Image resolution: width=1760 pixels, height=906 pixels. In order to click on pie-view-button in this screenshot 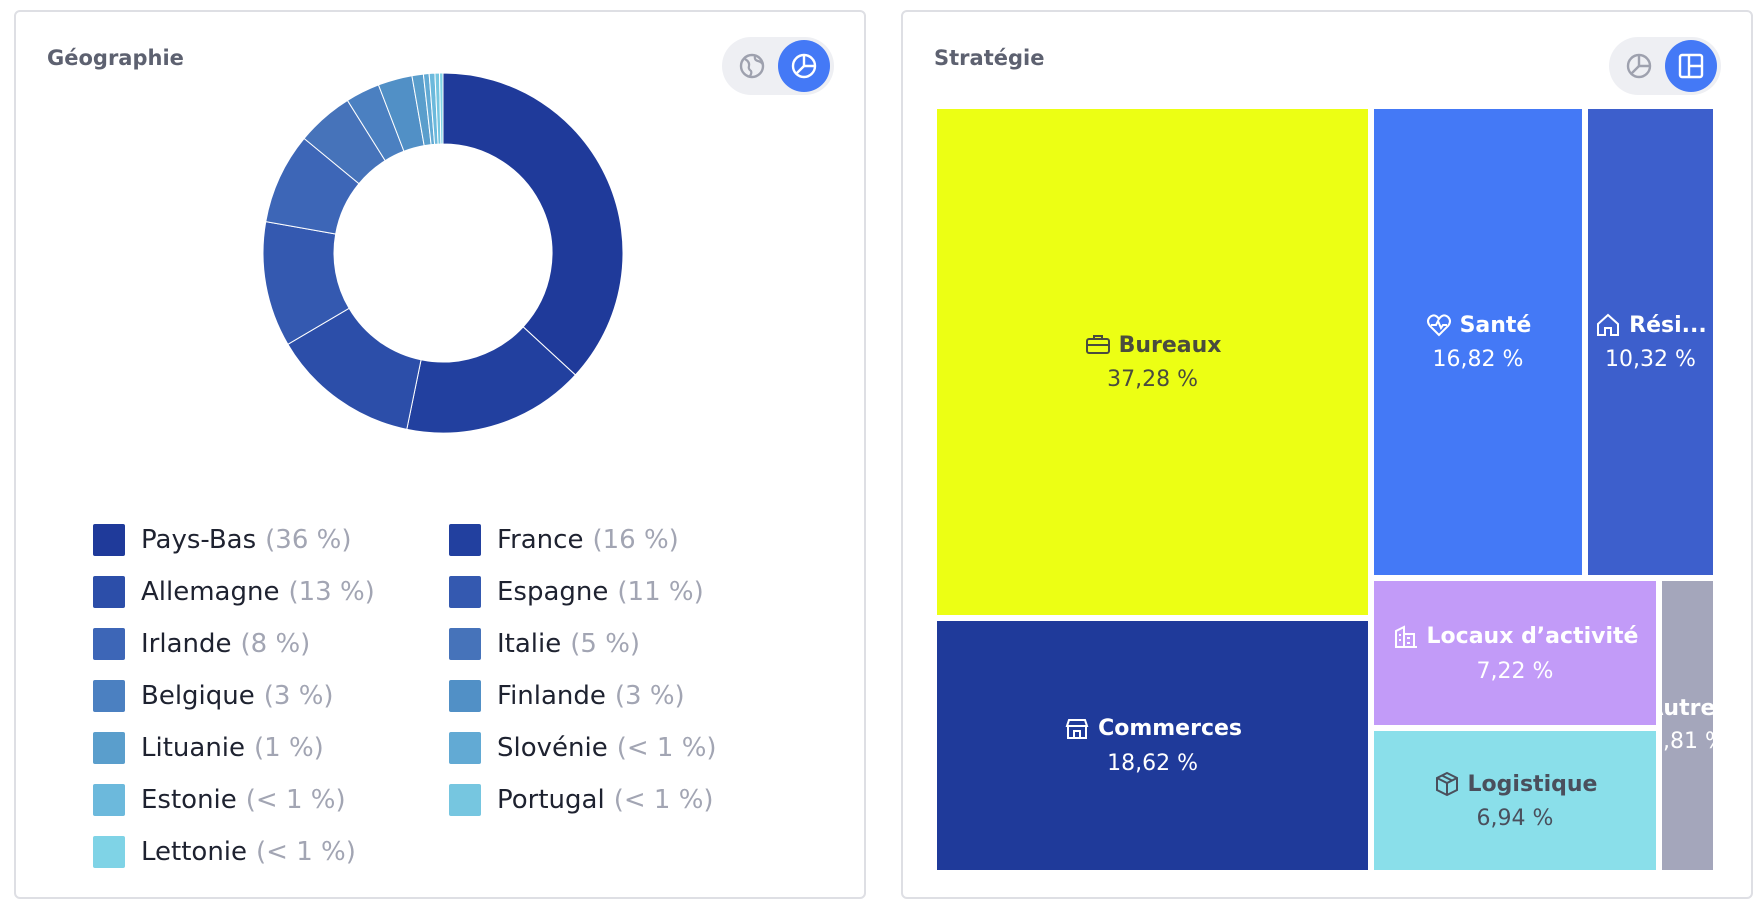, I will do `click(1639, 66)`.